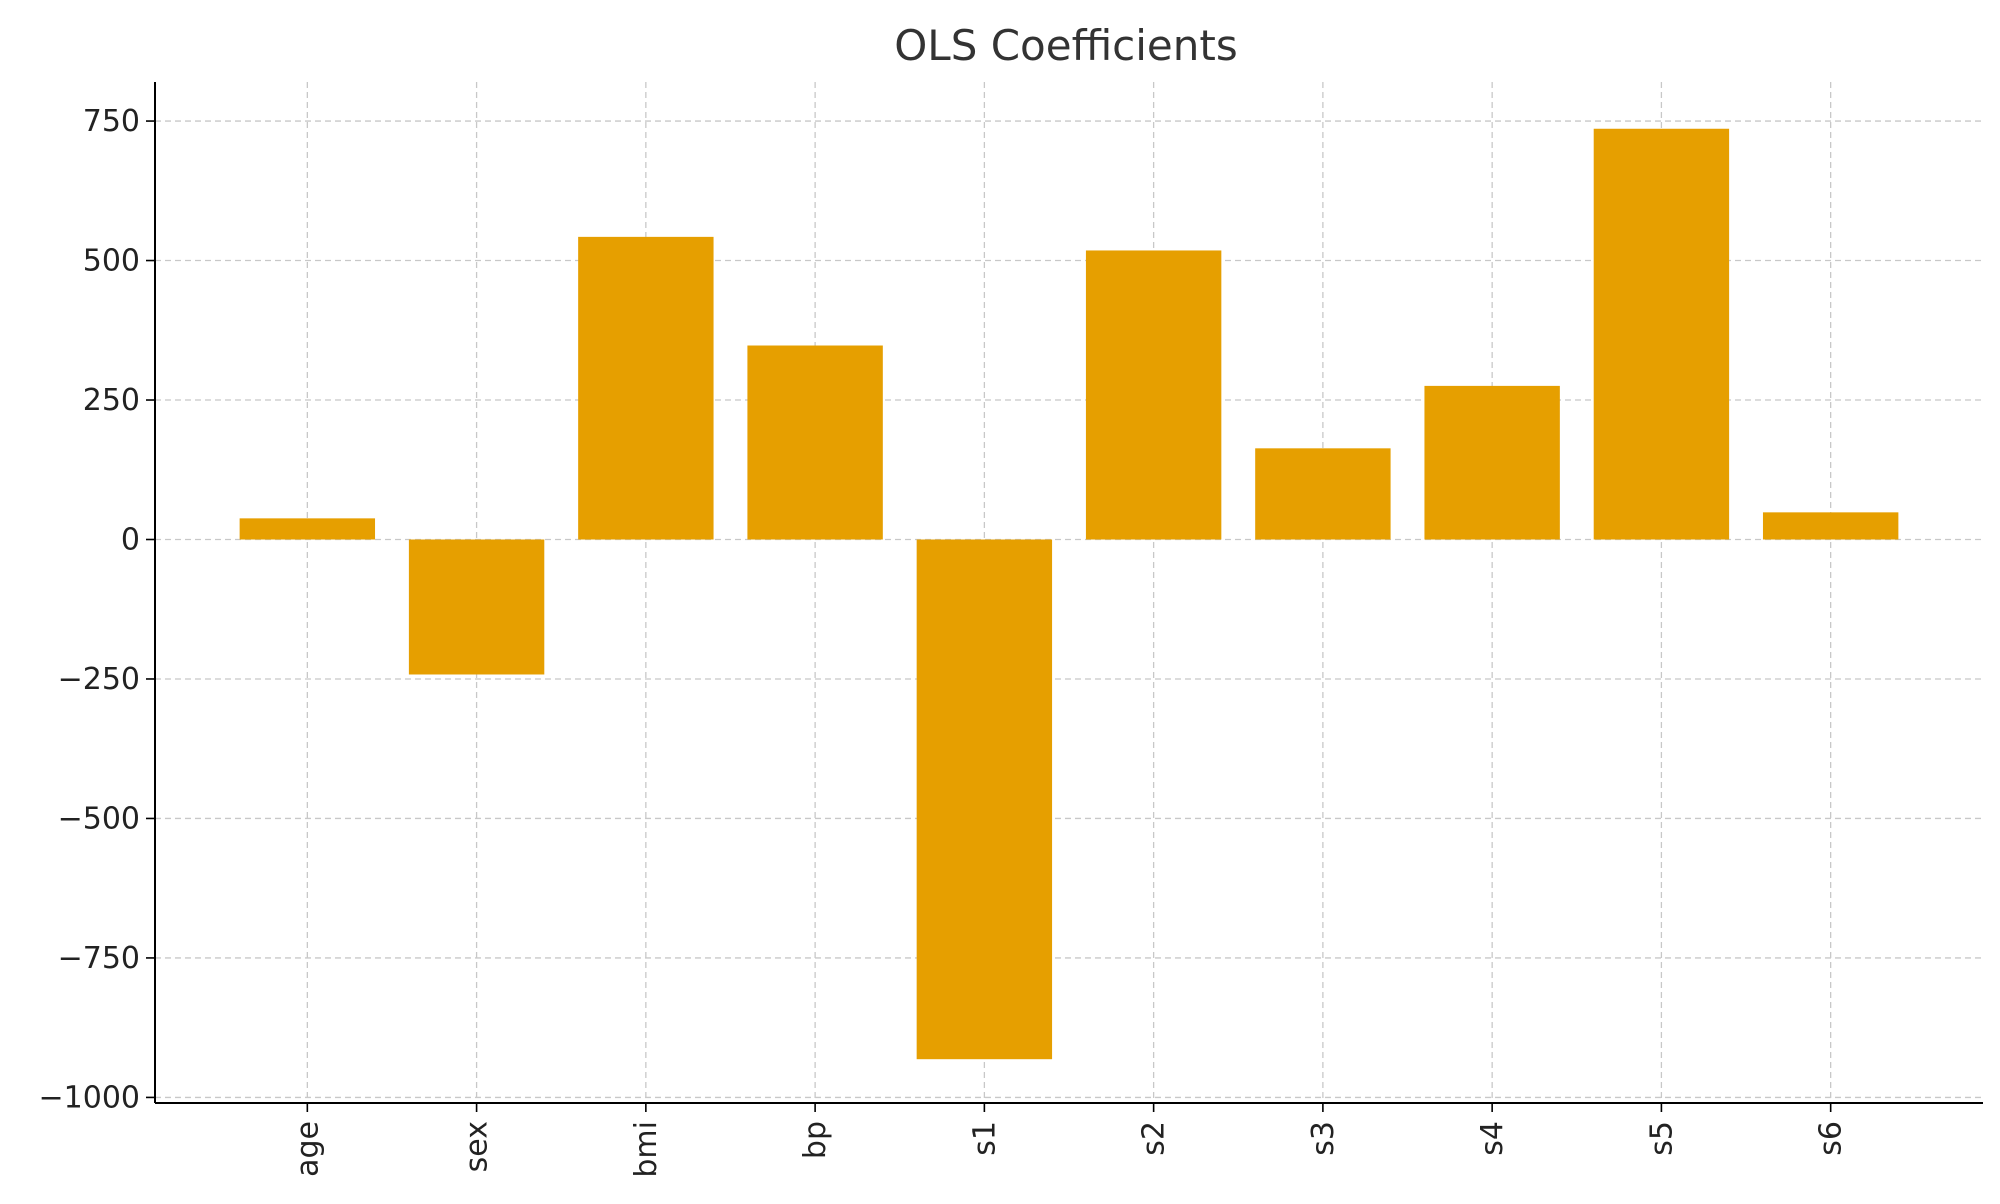  What do you see at coordinates (815, 1140) in the screenshot?
I see `x-tick-label-bp: bp` at bounding box center [815, 1140].